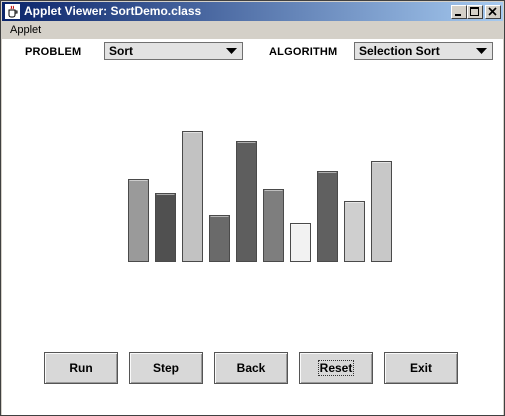 The width and height of the screenshot is (505, 416). I want to click on back-button-label: Back, so click(251, 368).